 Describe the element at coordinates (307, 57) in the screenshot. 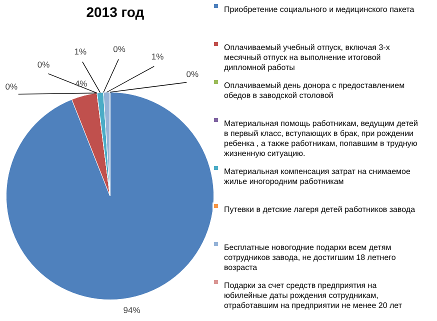

I see `legend-label: Оплачиваемый учебный отпуск, включая 3-х месячный отпуск на выполнение итоговой дипломной работы` at that location.